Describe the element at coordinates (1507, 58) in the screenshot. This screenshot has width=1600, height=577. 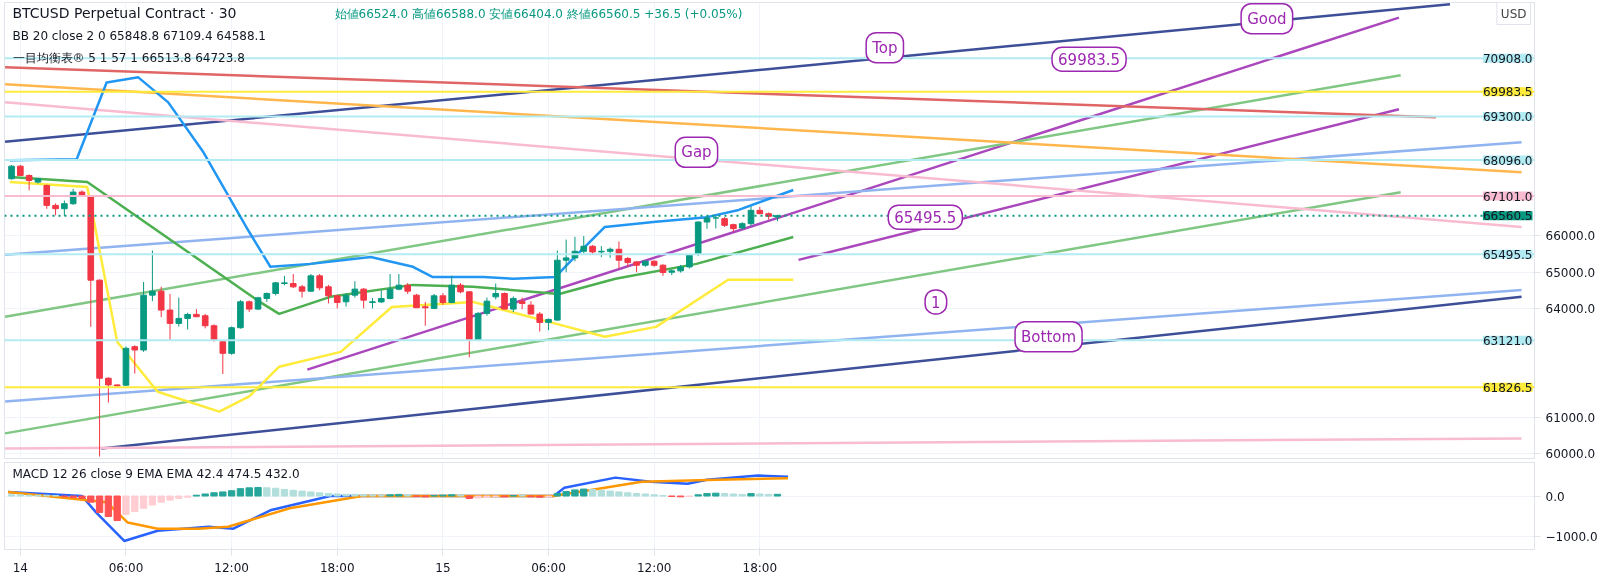
I see `ref-line-label: 70908.0` at that location.